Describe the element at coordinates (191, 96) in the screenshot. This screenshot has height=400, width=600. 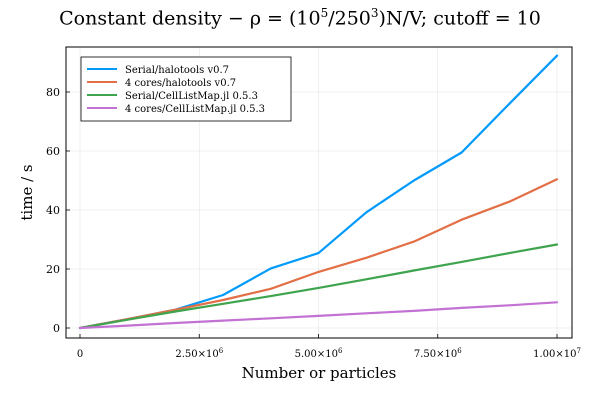
I see `legend-label: Serial/CellListMap.jl 0.5.3` at that location.